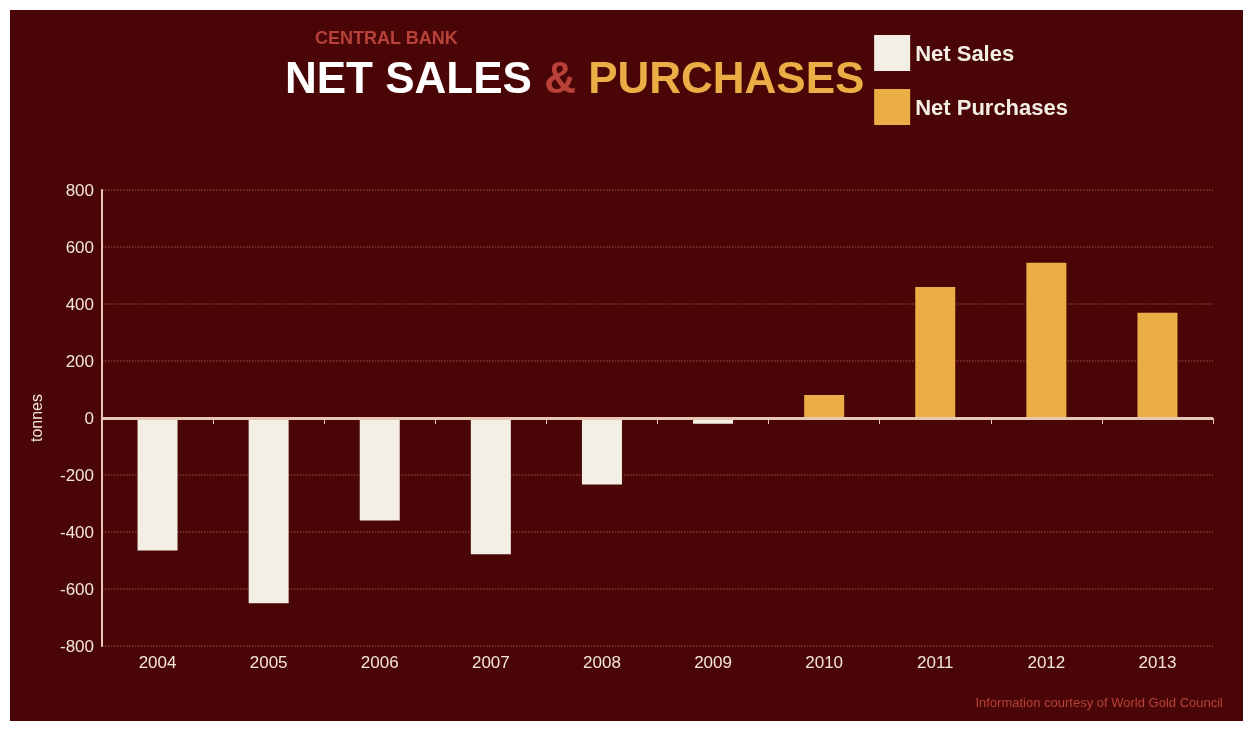 The width and height of the screenshot is (1253, 731). What do you see at coordinates (79, 304) in the screenshot?
I see `y-tick-label: 400` at bounding box center [79, 304].